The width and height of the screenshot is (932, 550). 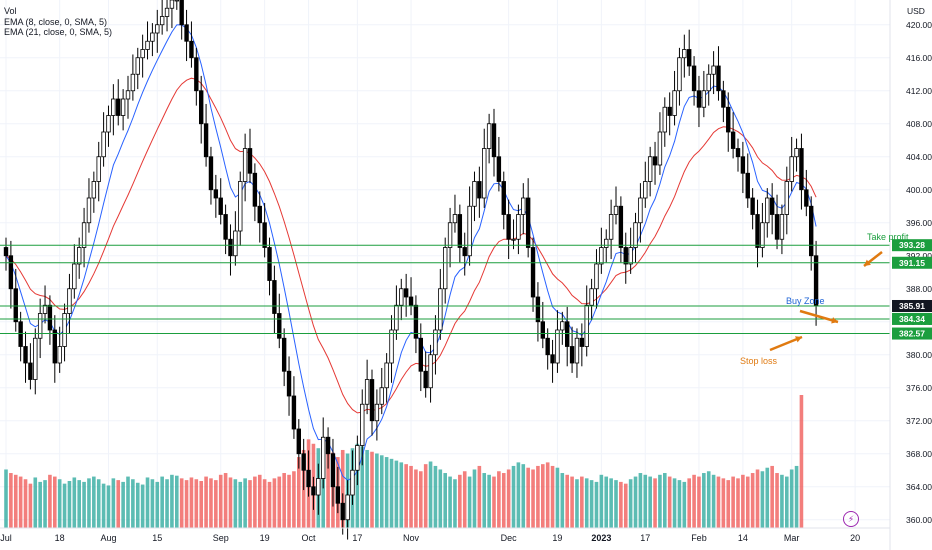 I want to click on legend-ema8: EMA (8, close, 0, SMA, 5), so click(x=56, y=21).